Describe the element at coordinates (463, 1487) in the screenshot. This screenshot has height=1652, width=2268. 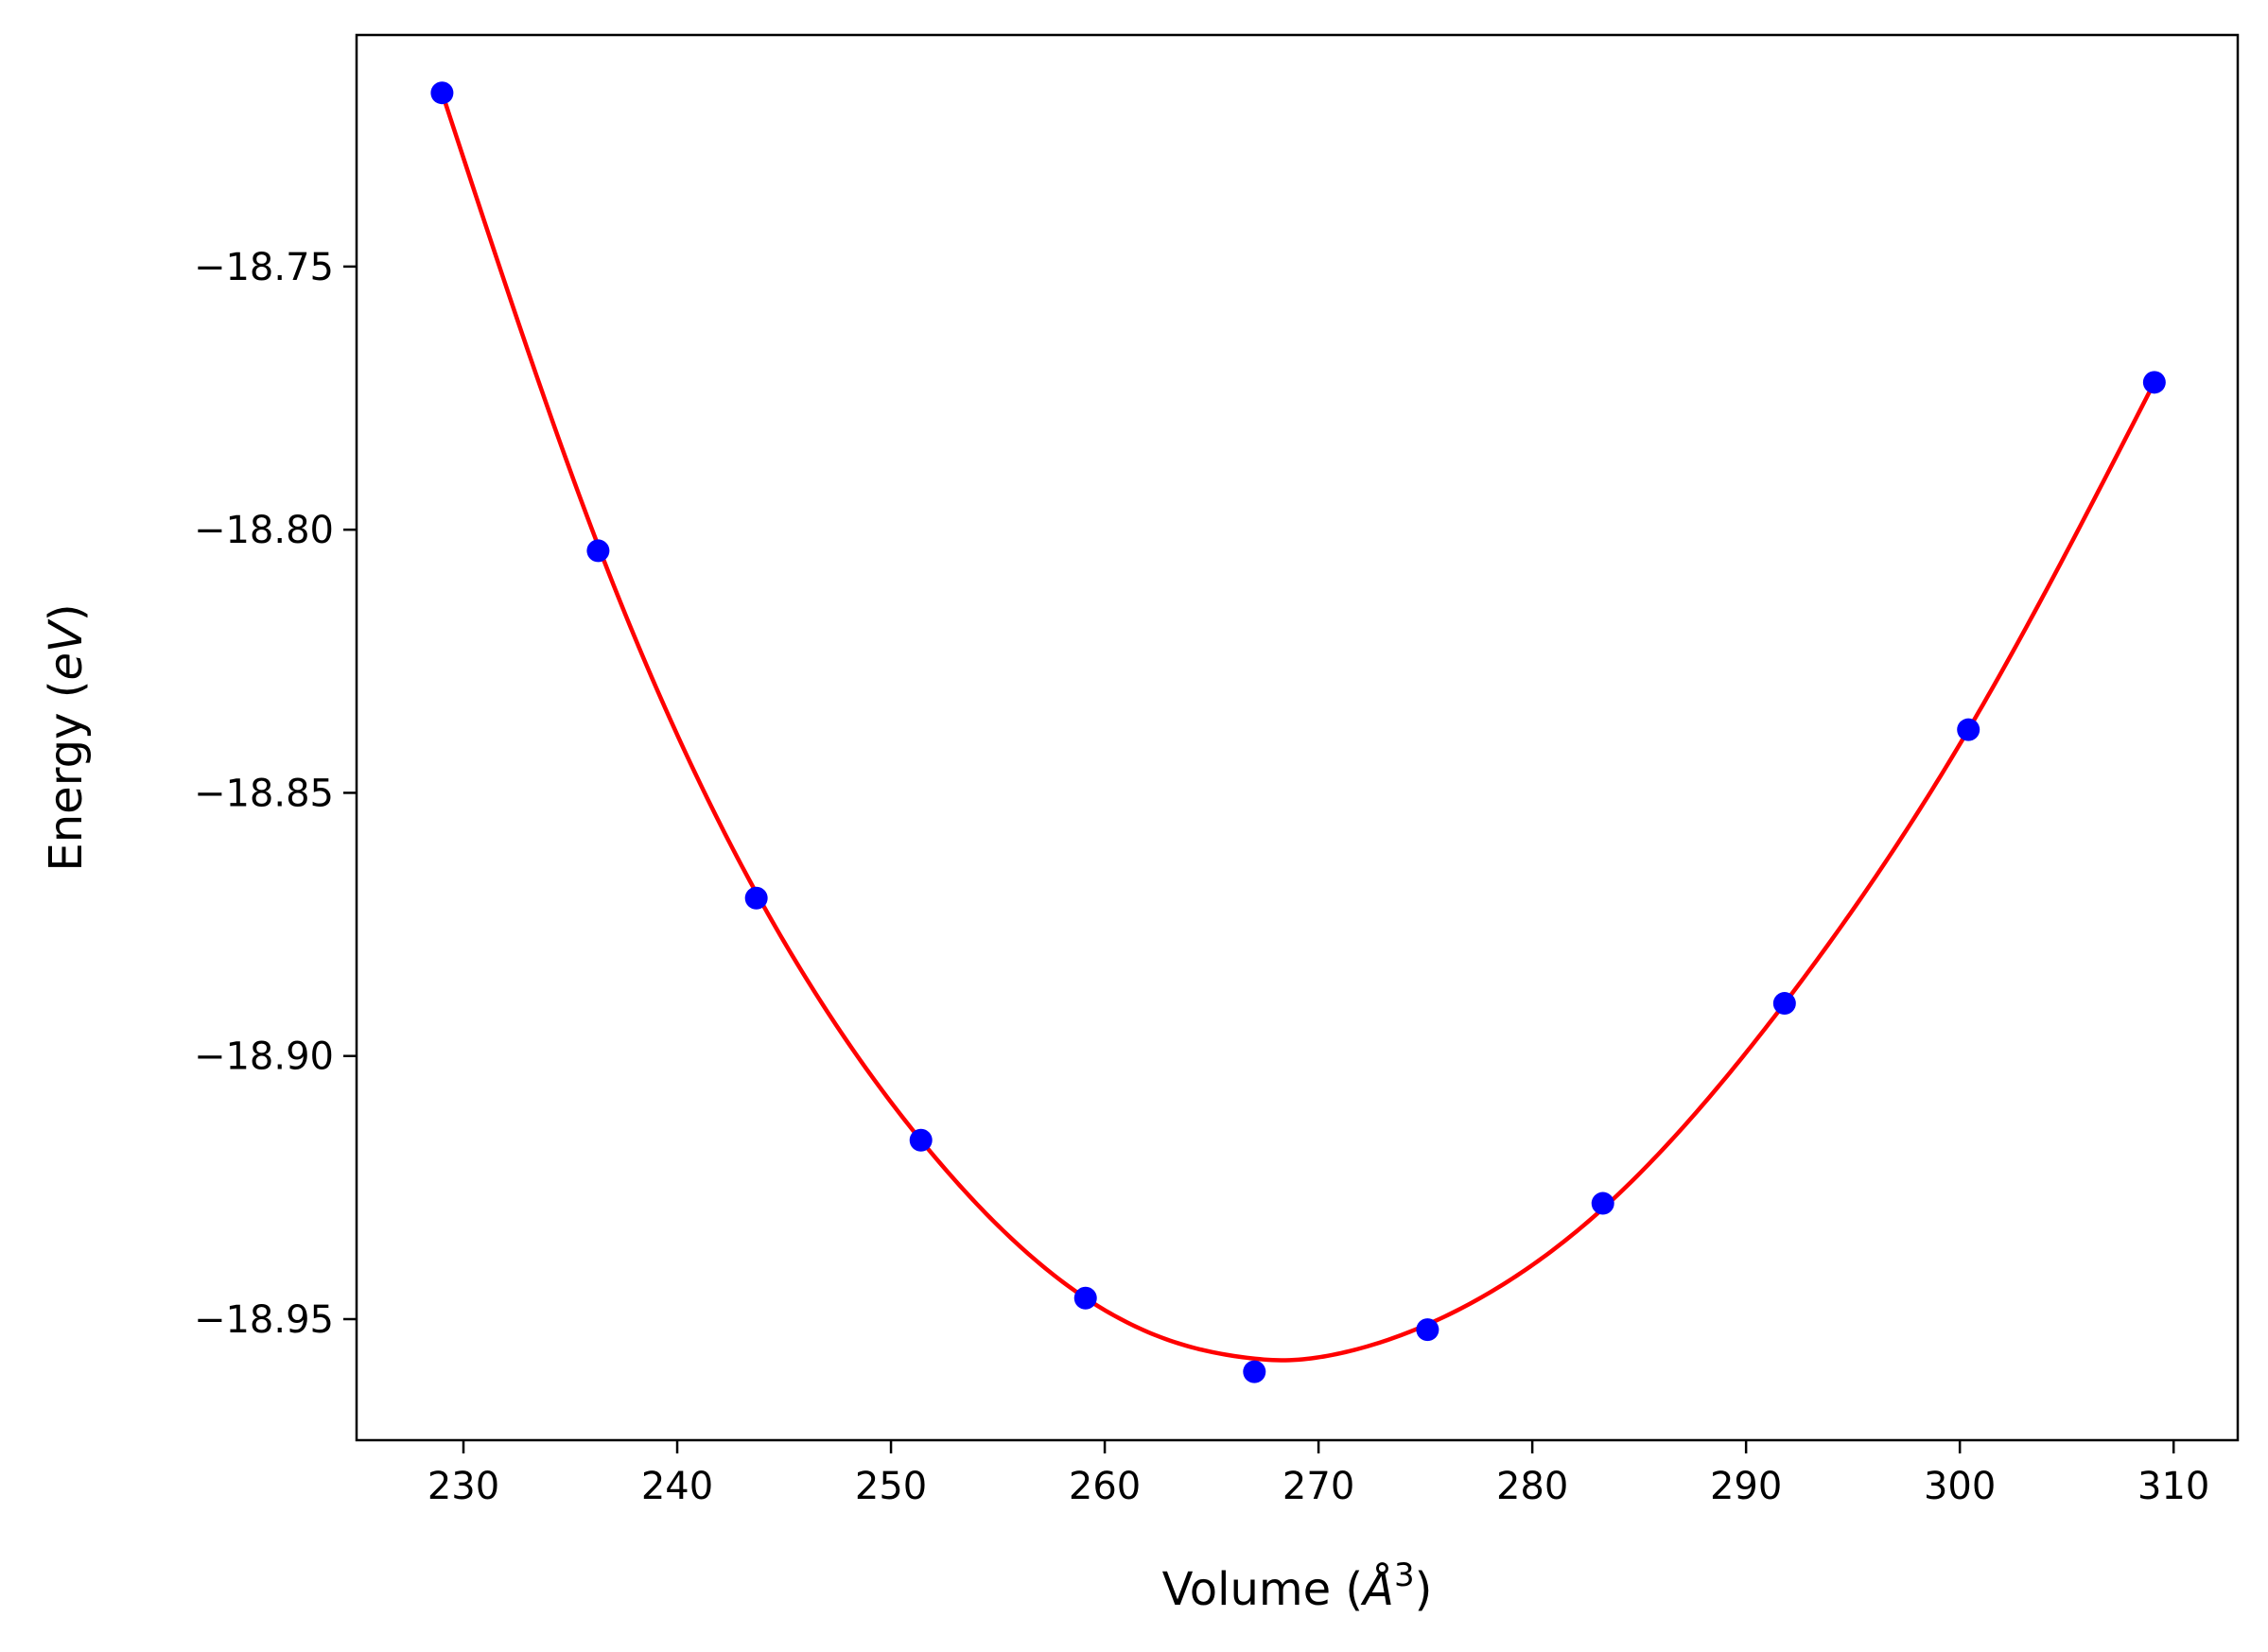
I see `x-tick-label: 230` at that location.